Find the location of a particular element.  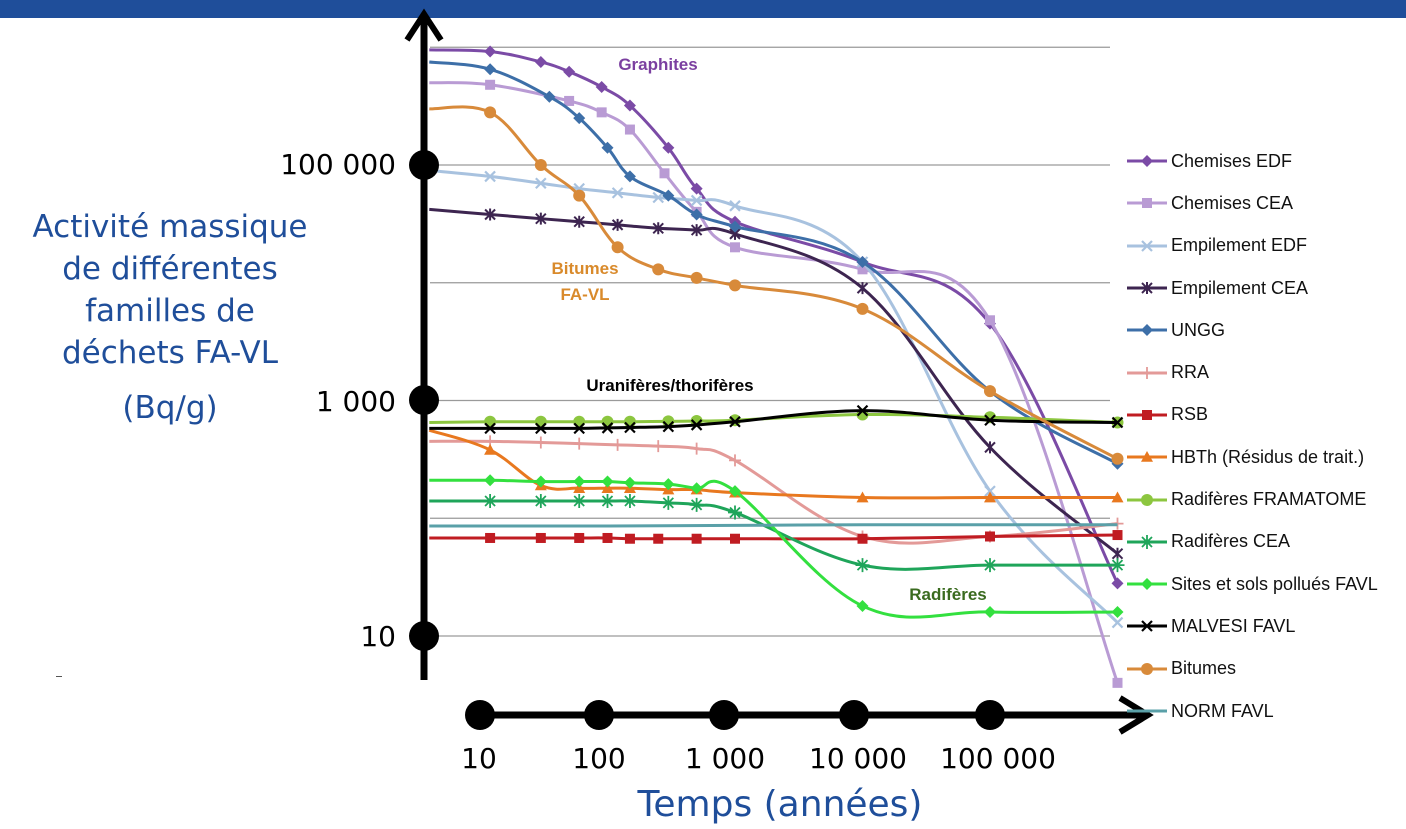

legend-item: Empilement CEA is located at coordinates (1265, 288).